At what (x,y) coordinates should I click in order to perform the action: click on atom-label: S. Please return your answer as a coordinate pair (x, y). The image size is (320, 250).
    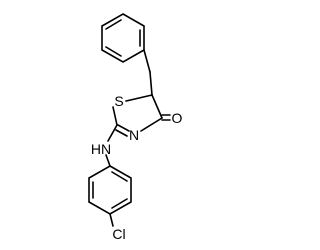
    Looking at the image, I should click on (118, 101).